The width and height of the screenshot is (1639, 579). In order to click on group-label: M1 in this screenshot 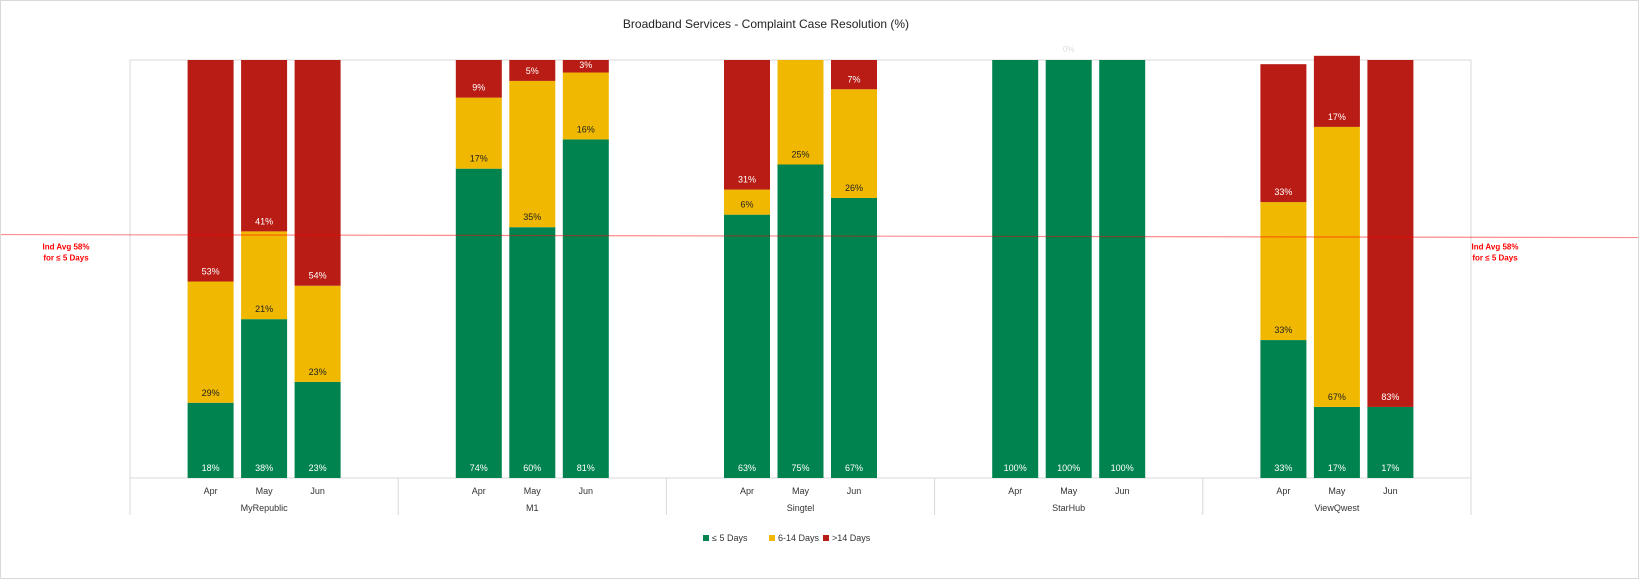, I will do `click(532, 508)`.